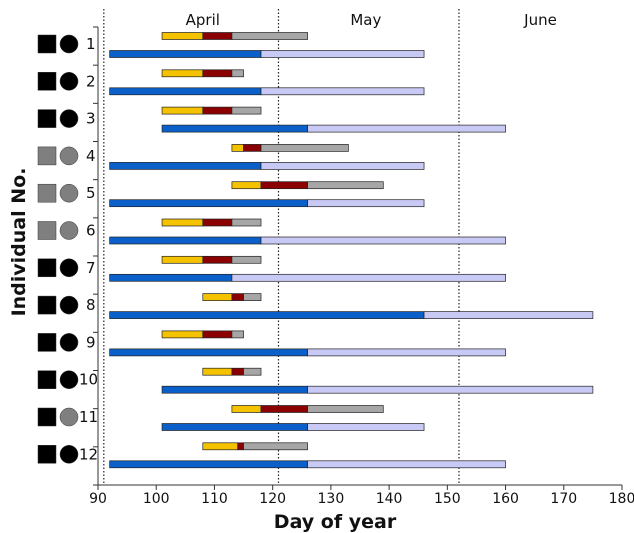 The image size is (634, 533). What do you see at coordinates (185, 240) in the screenshot?
I see `bar-lower-6-main` at bounding box center [185, 240].